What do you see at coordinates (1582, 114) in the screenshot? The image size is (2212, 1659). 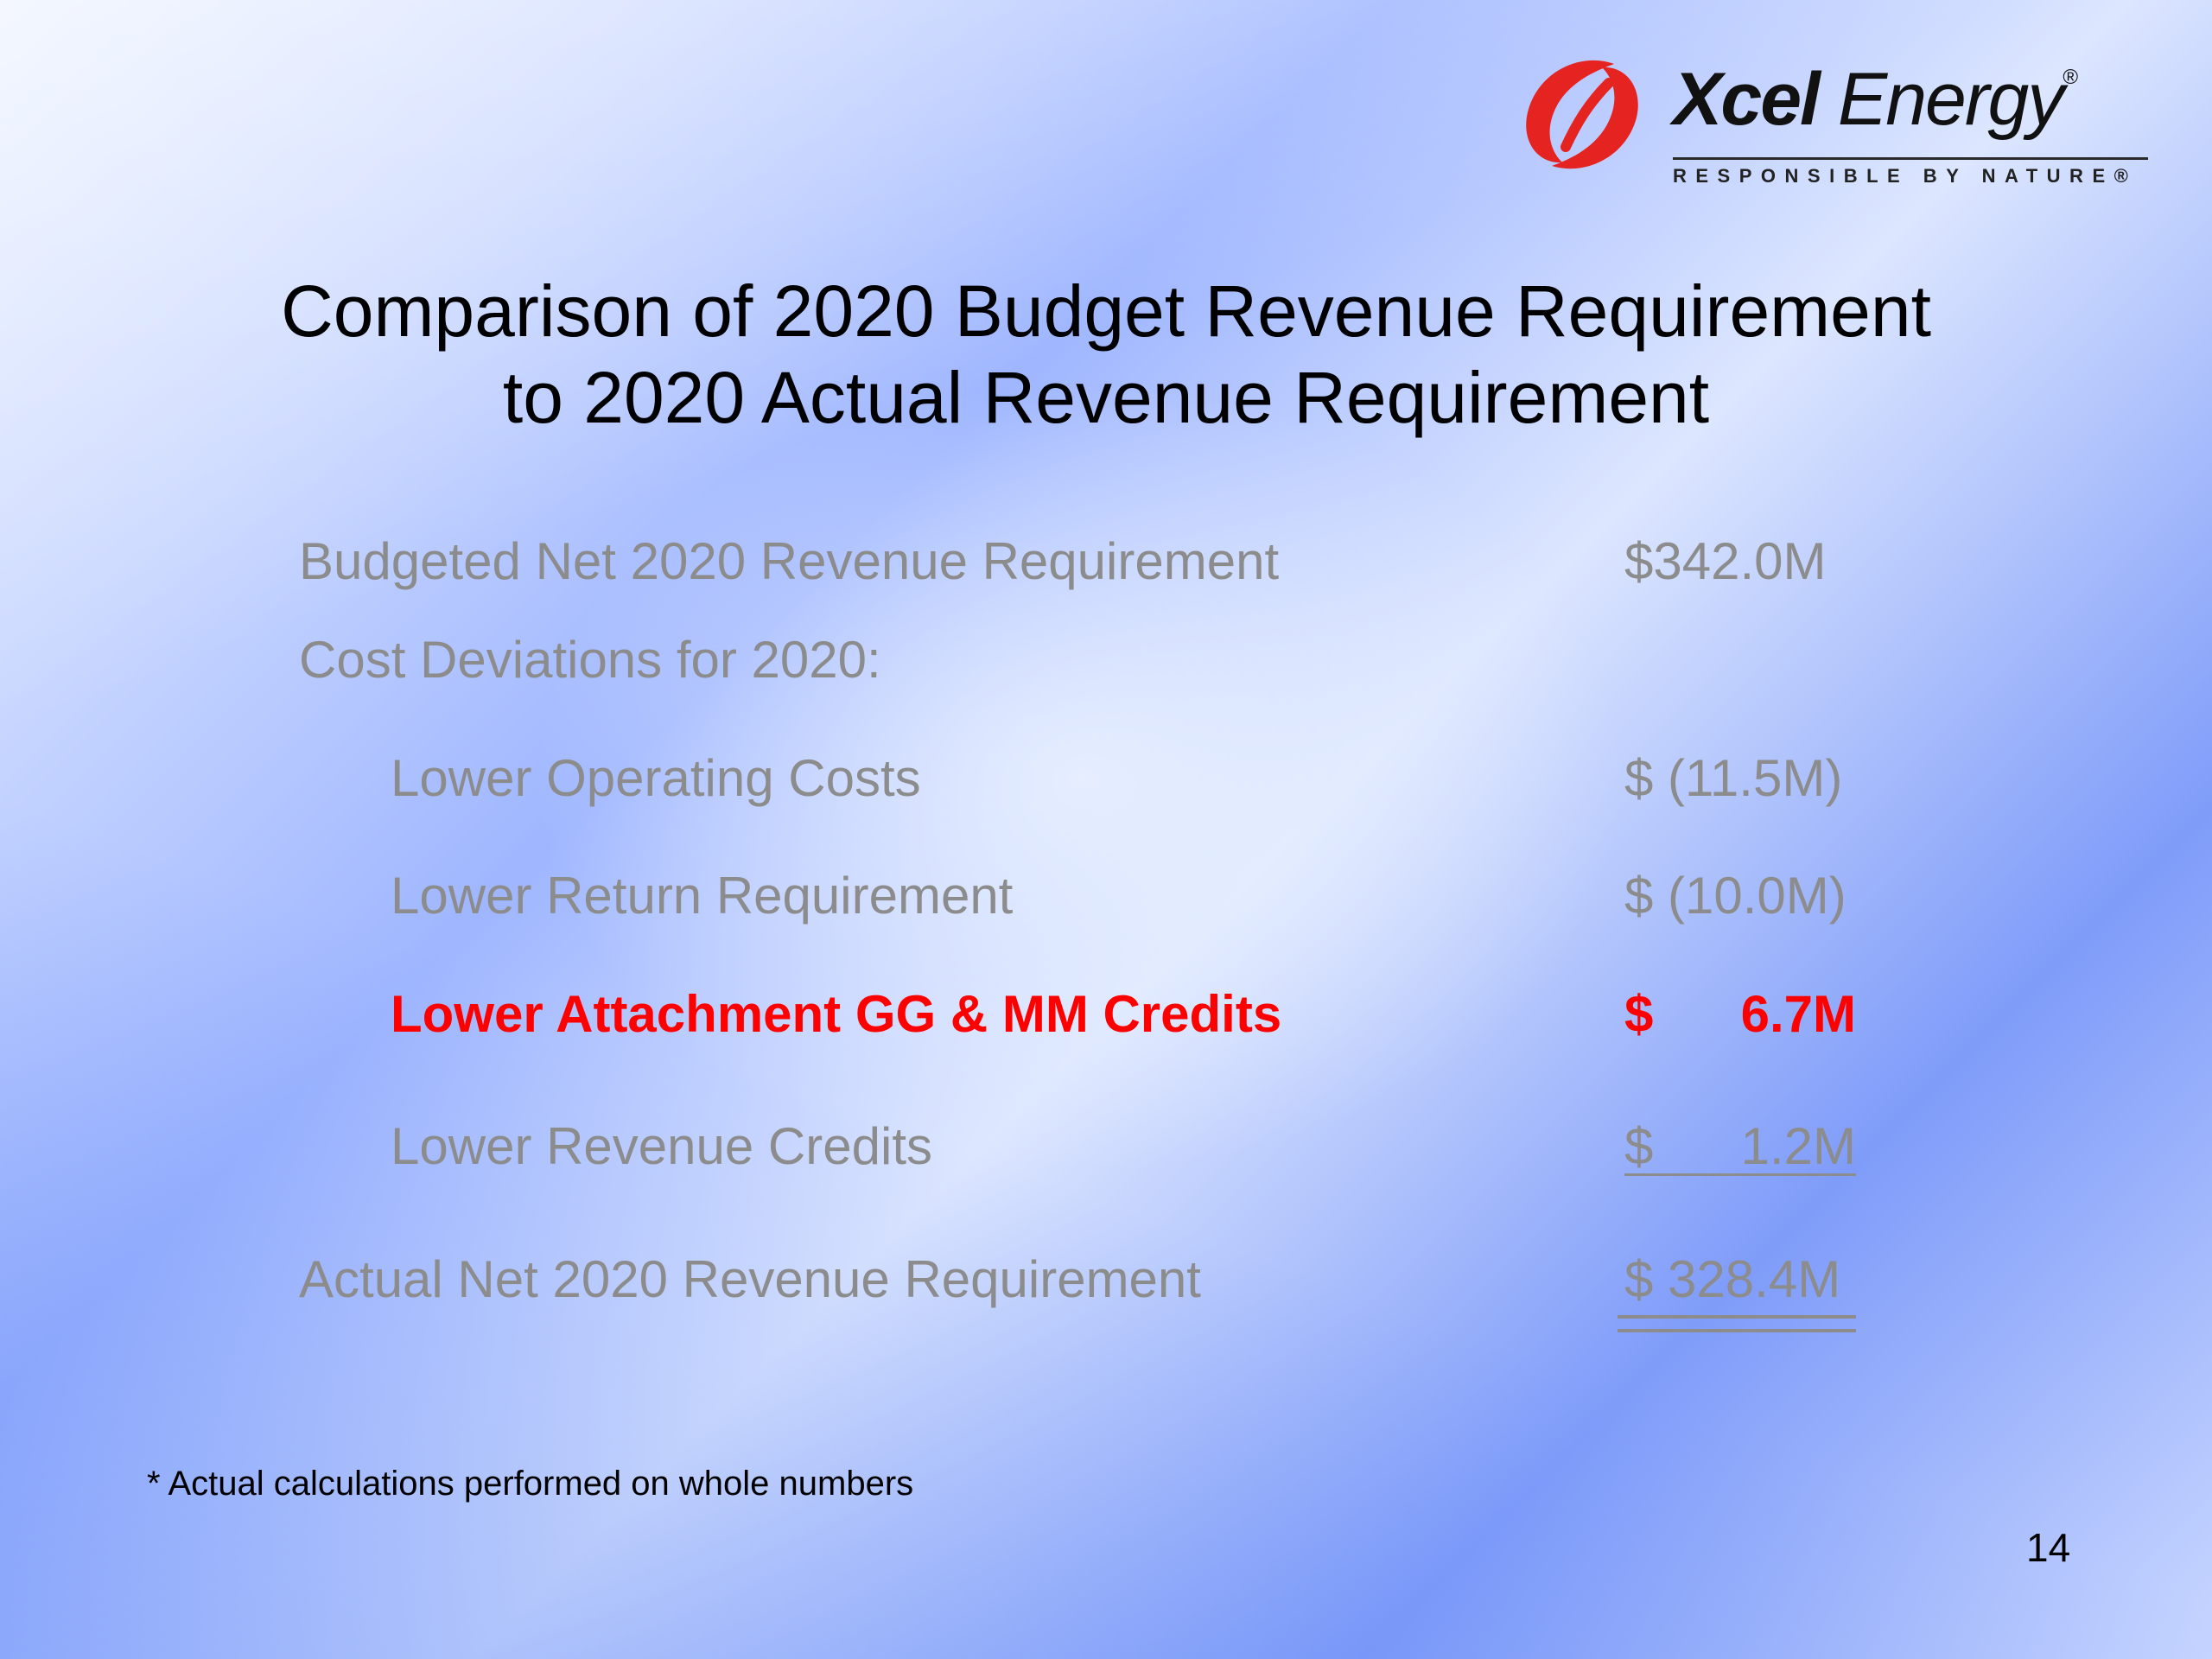 I see `xcel-swirl-icon` at bounding box center [1582, 114].